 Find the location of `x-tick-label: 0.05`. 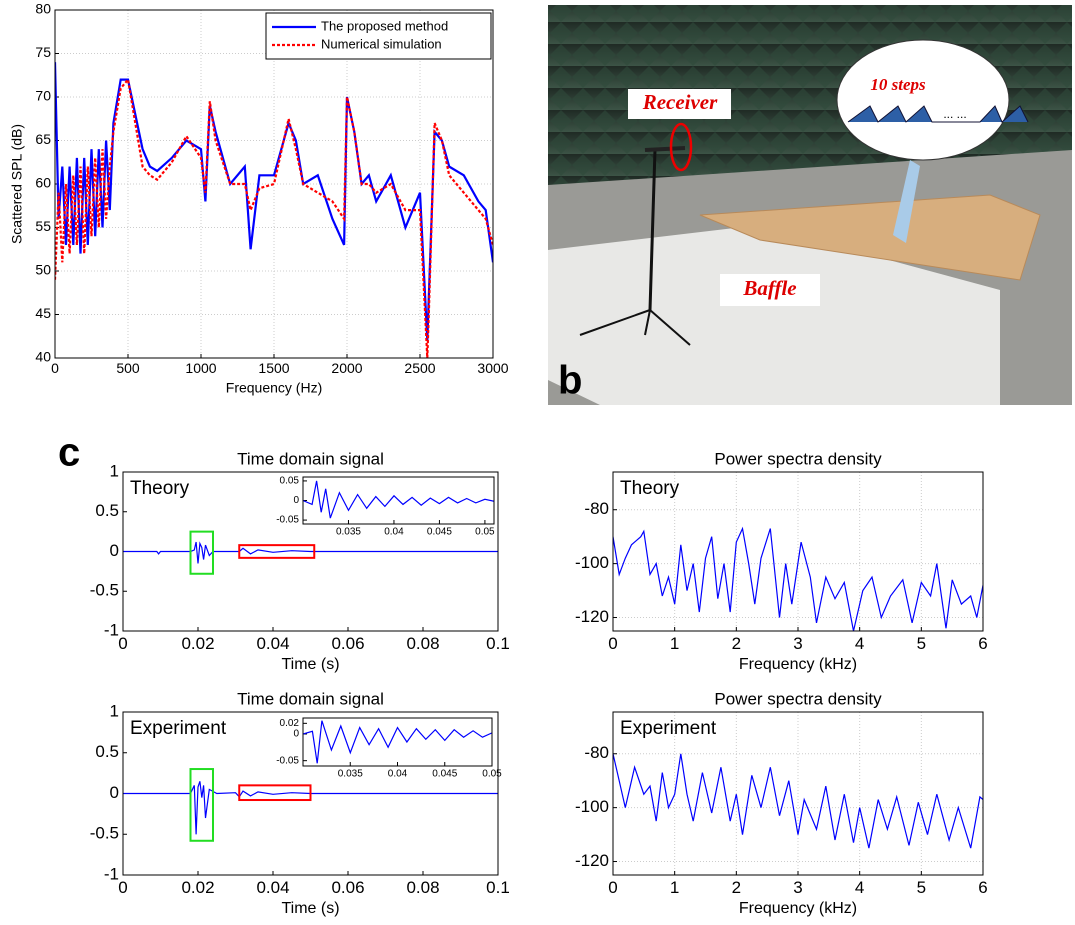

x-tick-label: 0.05 is located at coordinates (492, 774).